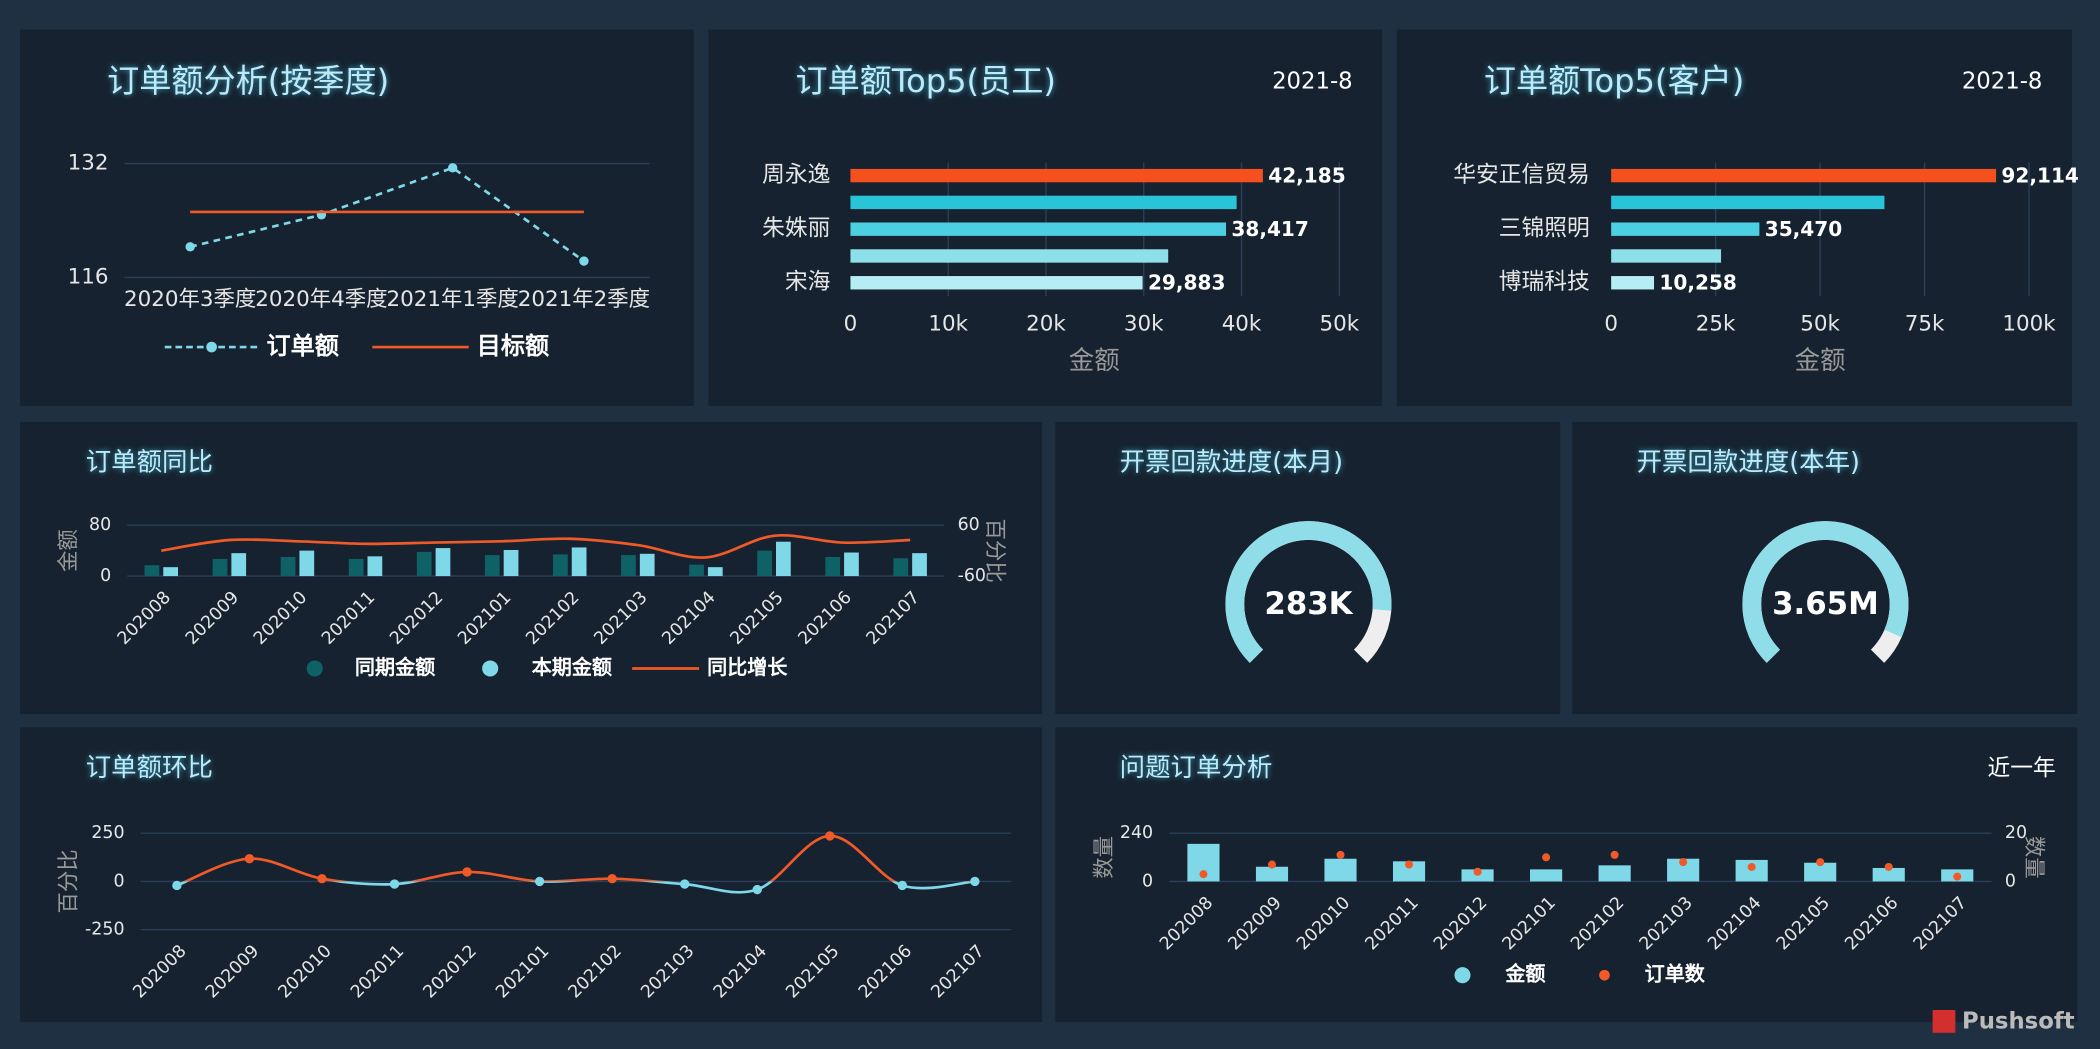 This screenshot has height=1049, width=2100. What do you see at coordinates (248, 81) in the screenshot?
I see `chart-title: 订单额分析(按季度)` at bounding box center [248, 81].